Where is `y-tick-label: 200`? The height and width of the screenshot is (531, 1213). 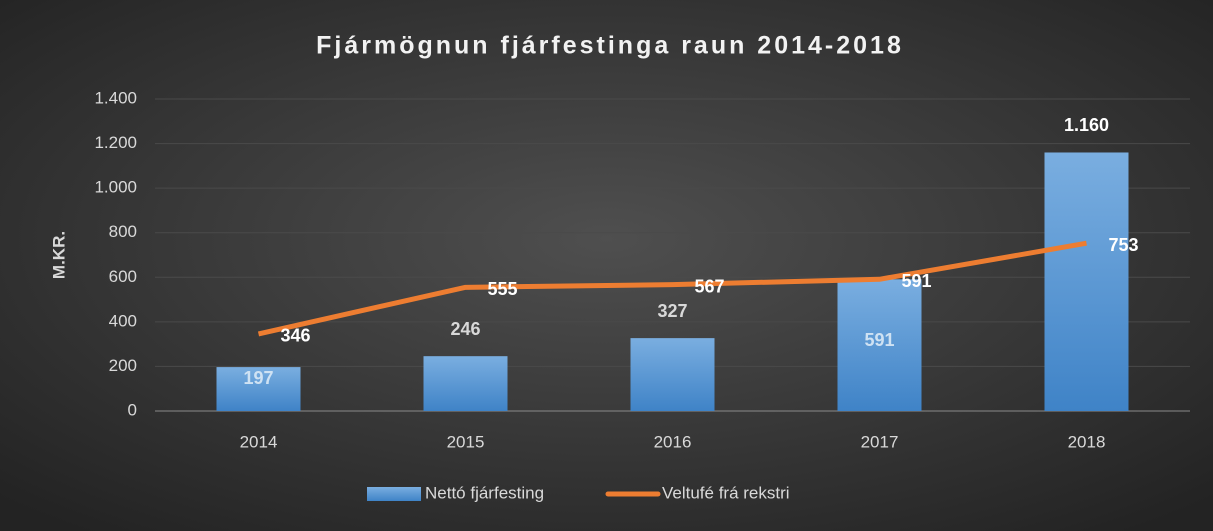 y-tick-label: 200 is located at coordinates (123, 365).